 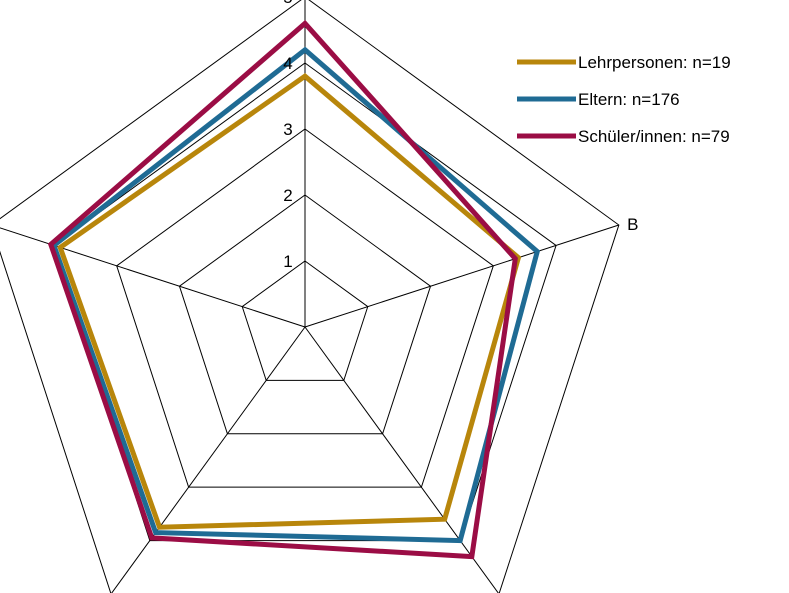 I want to click on tick-label-1: 1, so click(x=287, y=261).